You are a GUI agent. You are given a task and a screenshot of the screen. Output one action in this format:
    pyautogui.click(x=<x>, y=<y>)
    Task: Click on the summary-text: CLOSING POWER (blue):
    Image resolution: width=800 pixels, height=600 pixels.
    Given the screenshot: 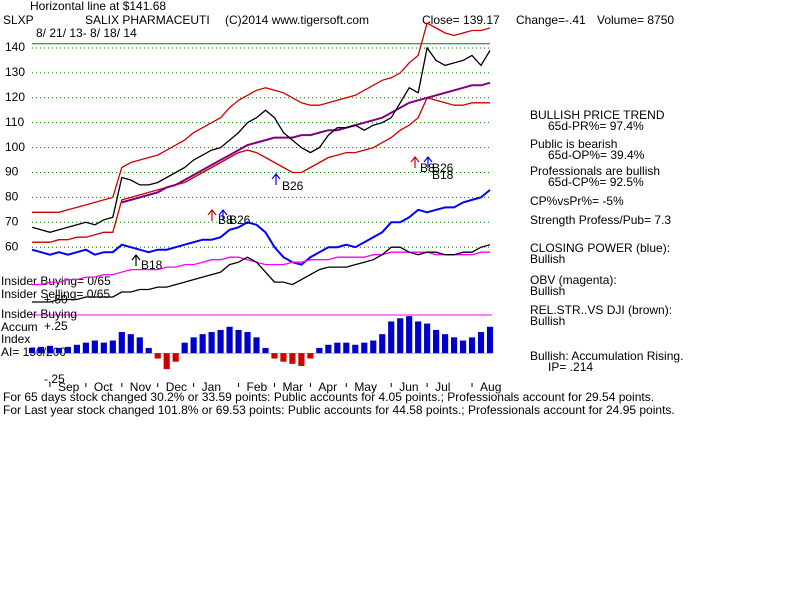 What is the action you would take?
    pyautogui.click(x=600, y=248)
    